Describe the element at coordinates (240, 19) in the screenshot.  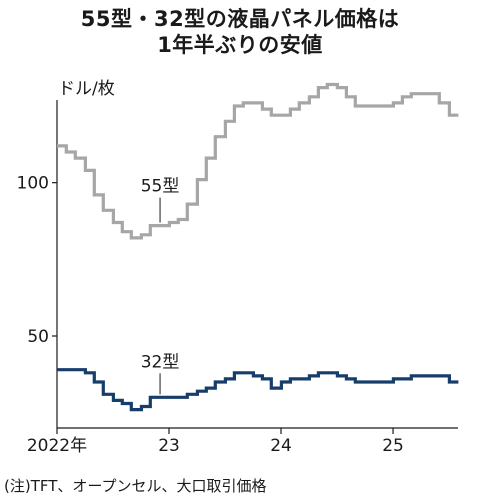
I see `chart-title-line1: 55型・32型の液晶パネル価格は` at that location.